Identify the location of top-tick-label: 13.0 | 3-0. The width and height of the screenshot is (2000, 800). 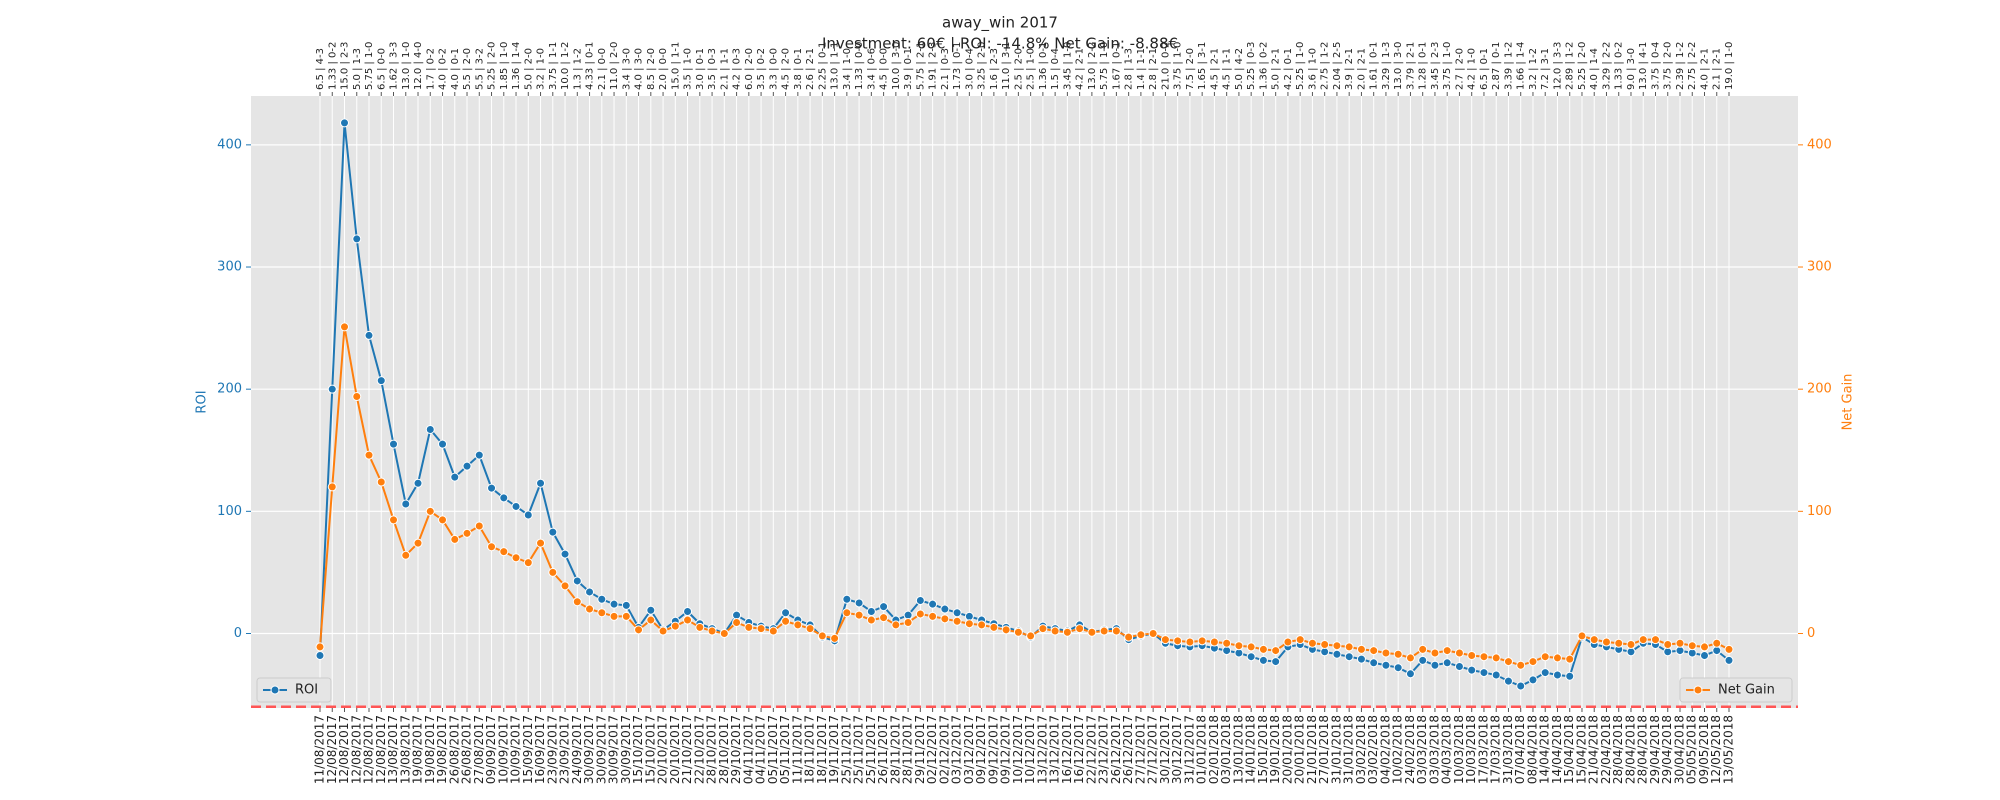
(1398, 66).